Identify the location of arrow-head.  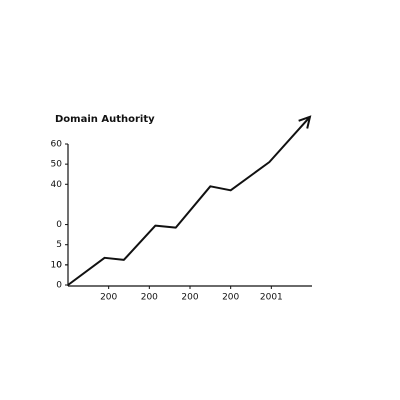
(305, 122).